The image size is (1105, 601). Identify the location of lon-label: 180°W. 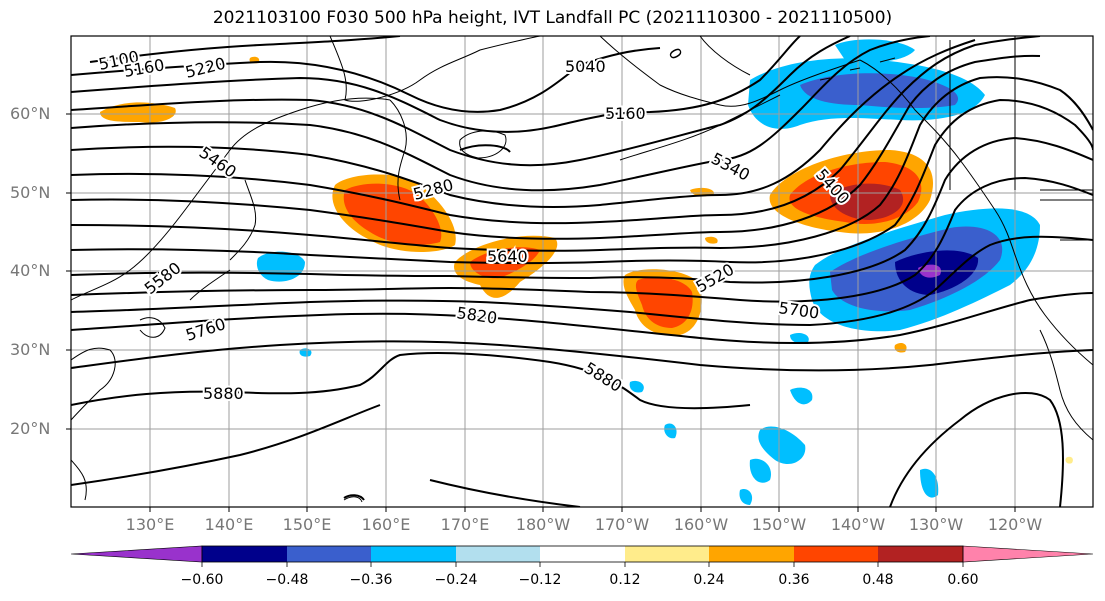
(543, 524).